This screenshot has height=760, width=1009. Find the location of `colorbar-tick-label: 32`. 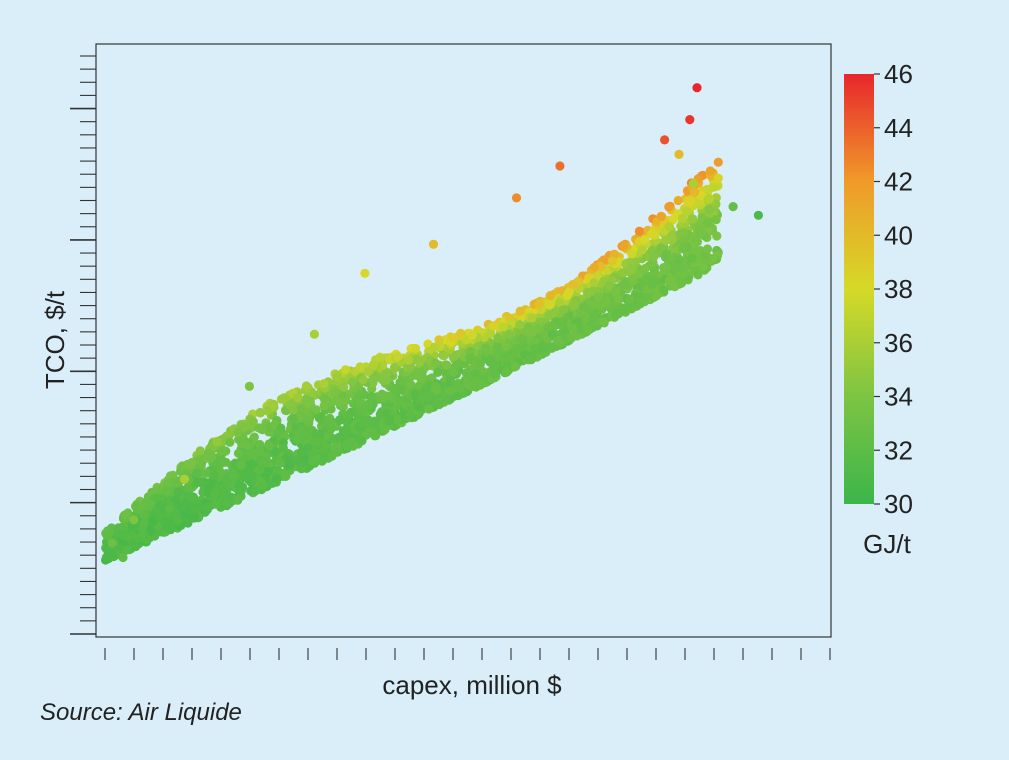

colorbar-tick-label: 32 is located at coordinates (898, 450).